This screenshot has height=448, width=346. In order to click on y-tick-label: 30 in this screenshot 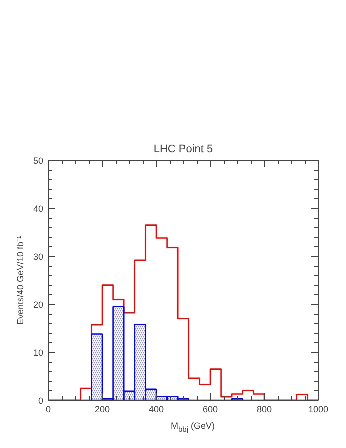, I will do `click(38, 257)`.